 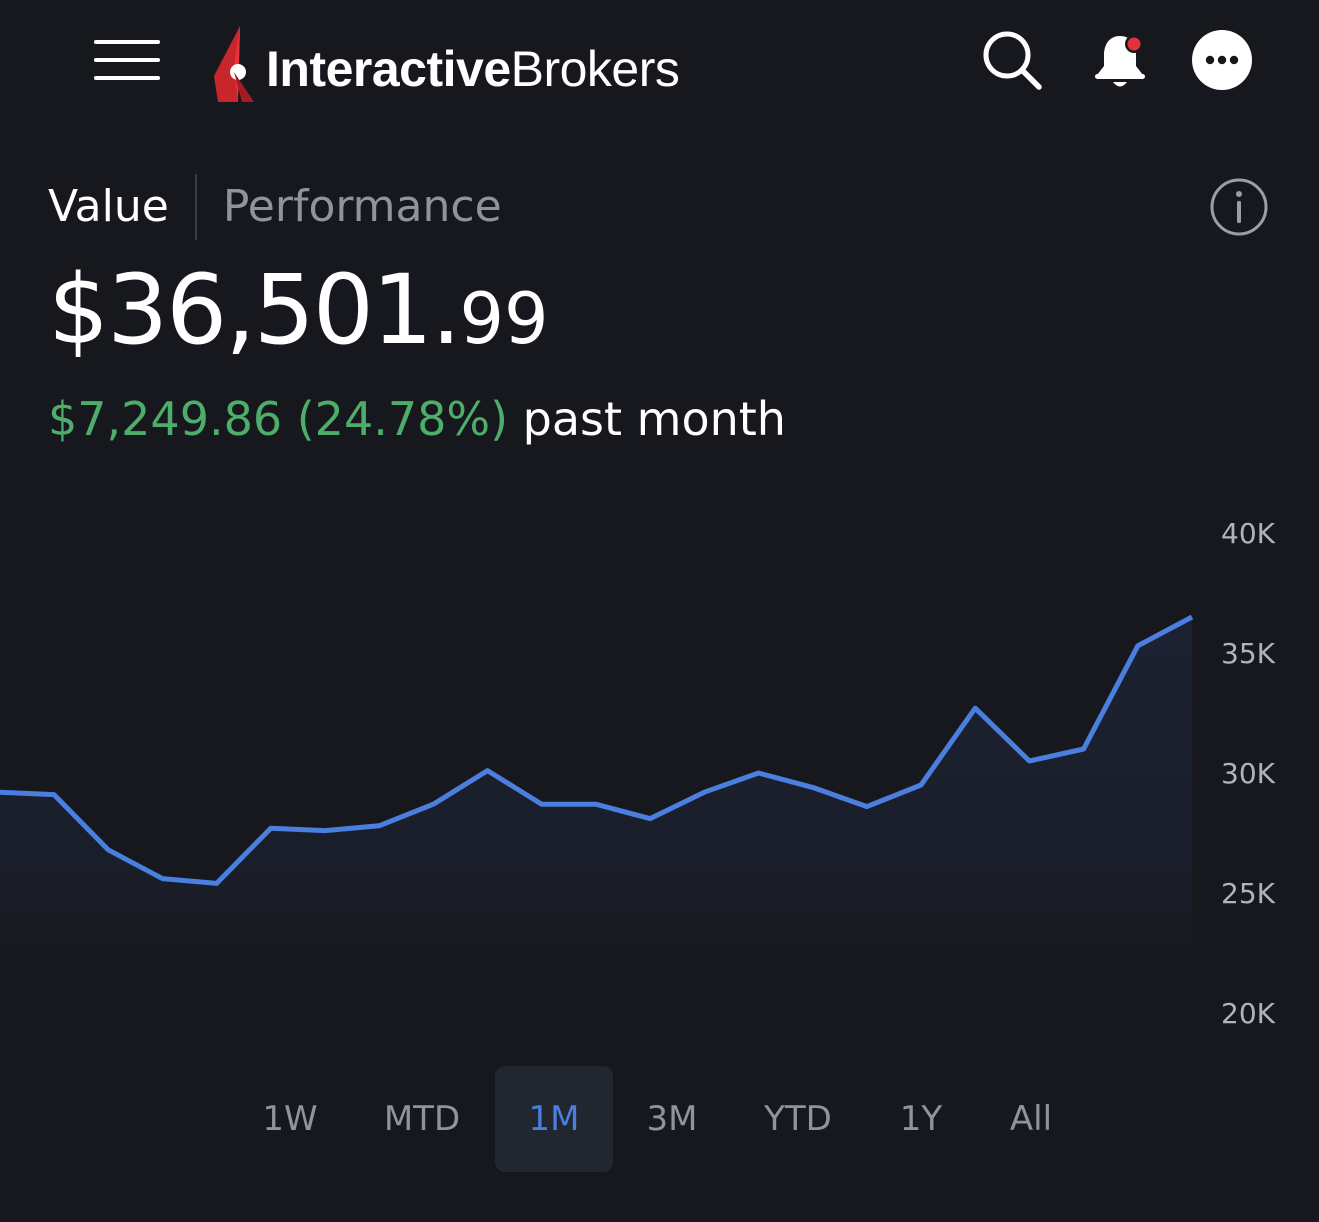 I want to click on view-tabs: Value Performance, so click(x=275, y=207).